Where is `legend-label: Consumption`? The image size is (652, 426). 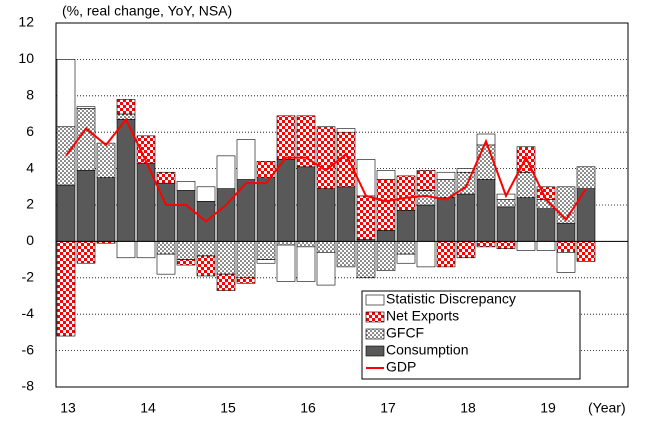
legend-label: Consumption is located at coordinates (427, 350).